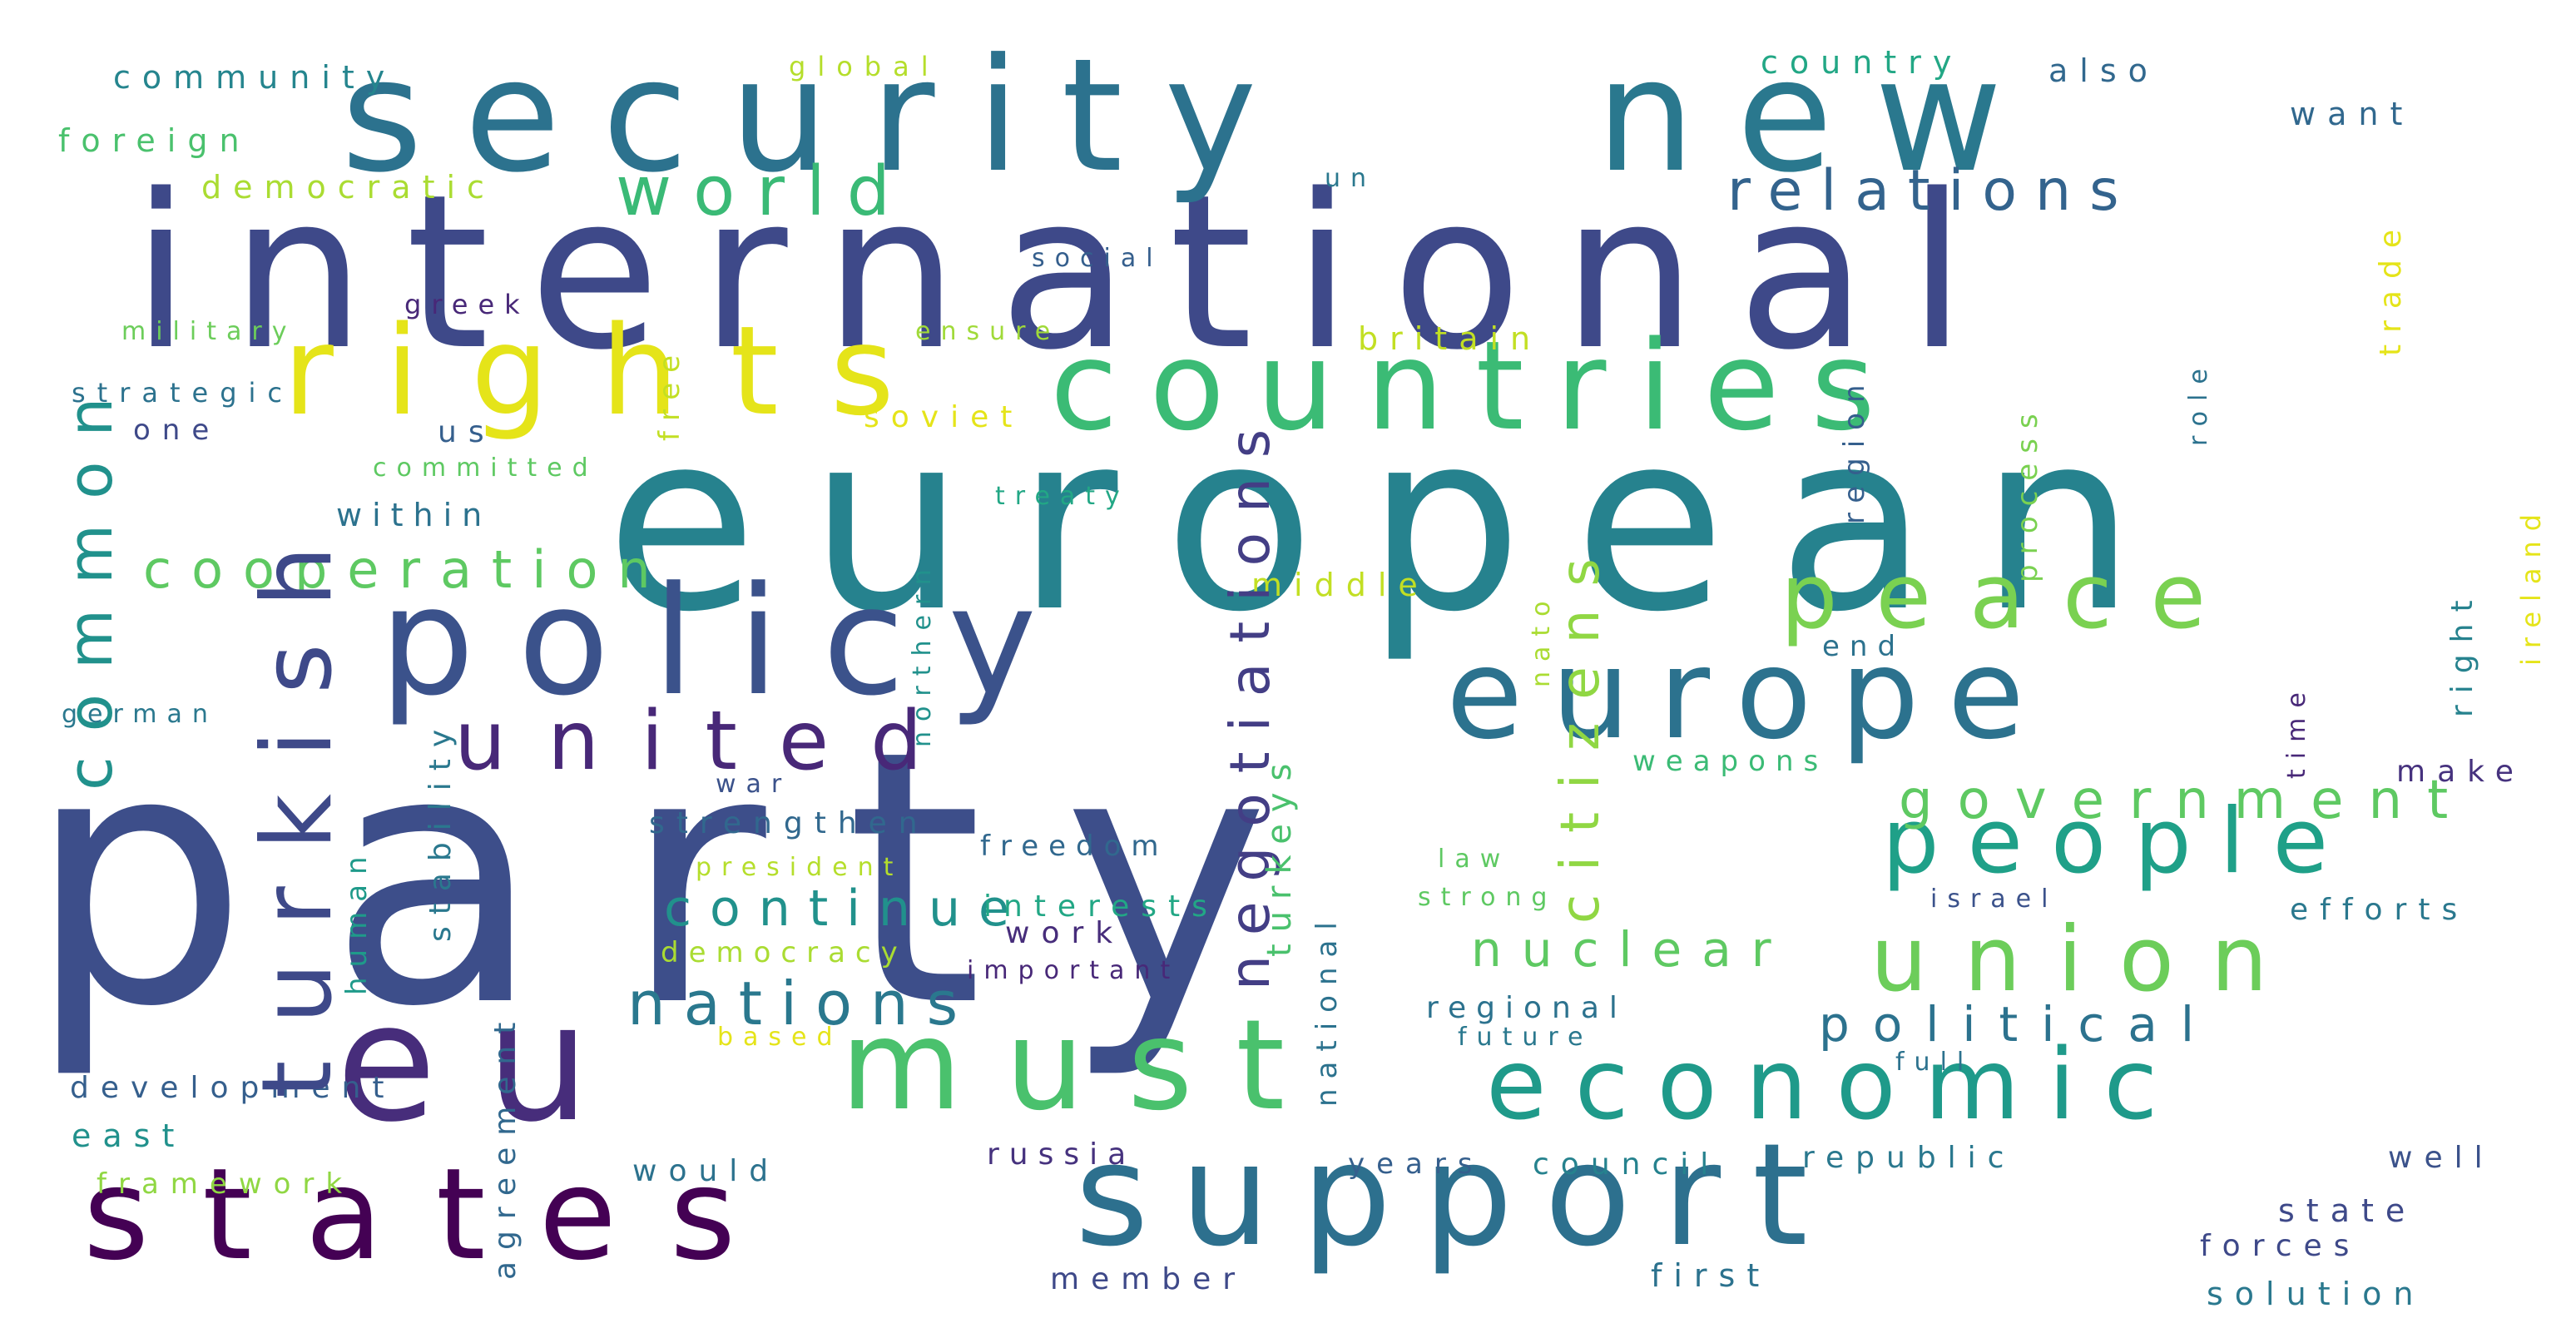  I want to click on word-israel: nato, so click(1542, 639).